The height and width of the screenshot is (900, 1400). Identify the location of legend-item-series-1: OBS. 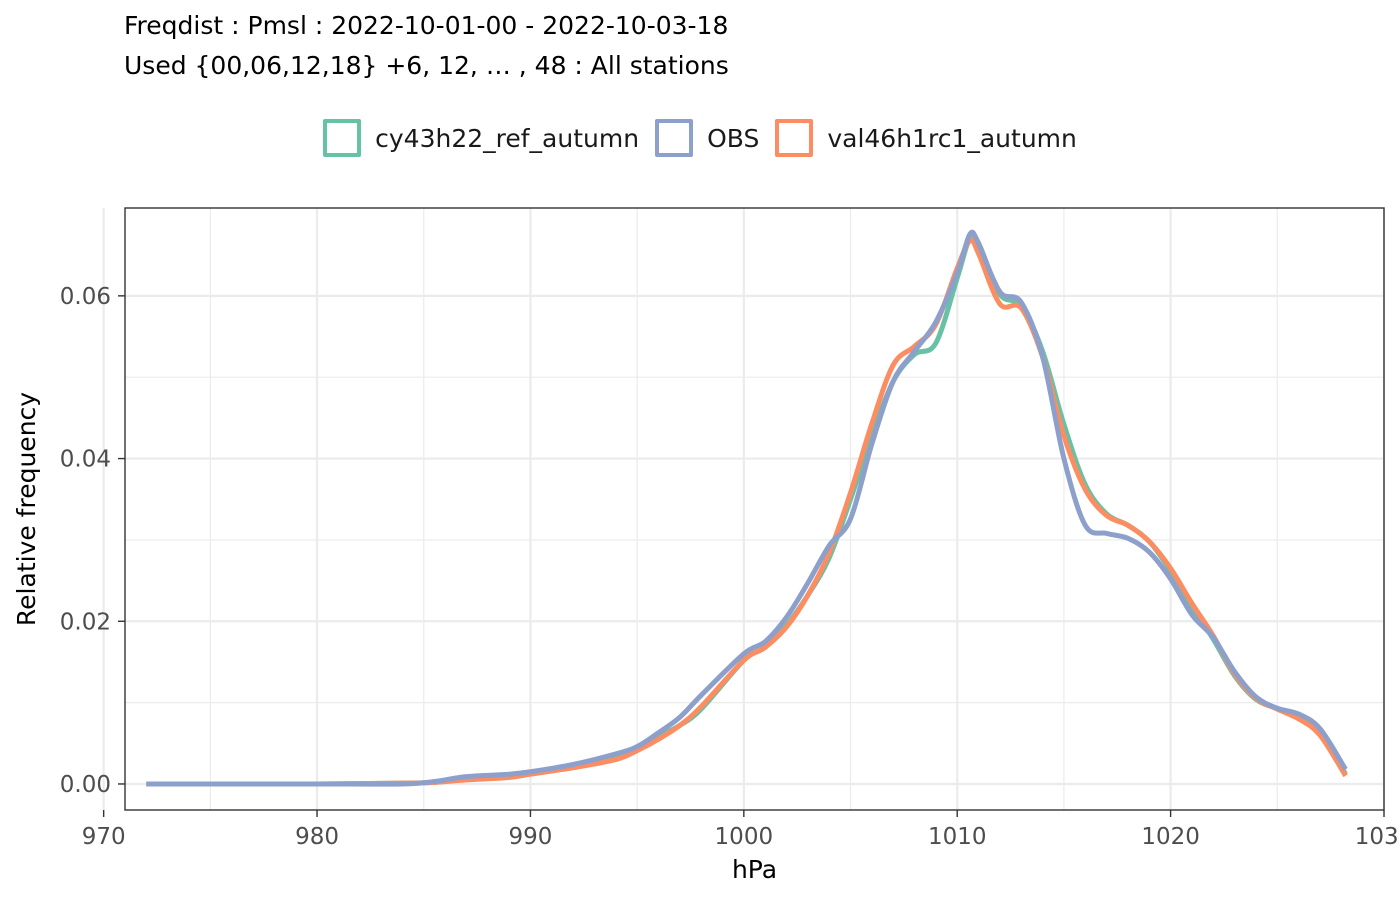
(707, 138).